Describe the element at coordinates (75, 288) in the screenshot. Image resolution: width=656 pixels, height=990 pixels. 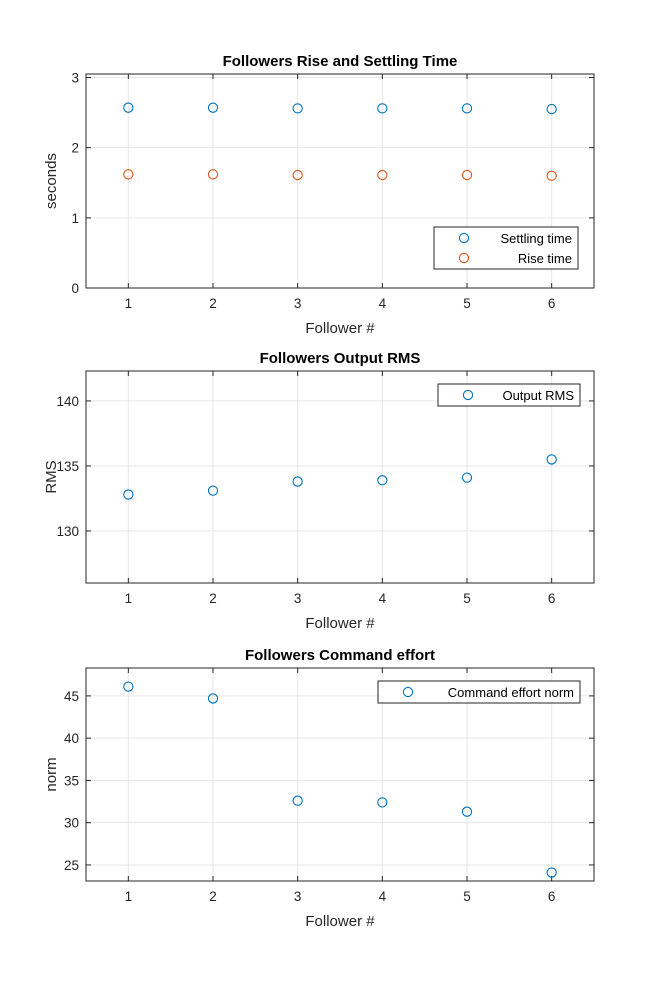
I see `y-tick-label: 0` at that location.